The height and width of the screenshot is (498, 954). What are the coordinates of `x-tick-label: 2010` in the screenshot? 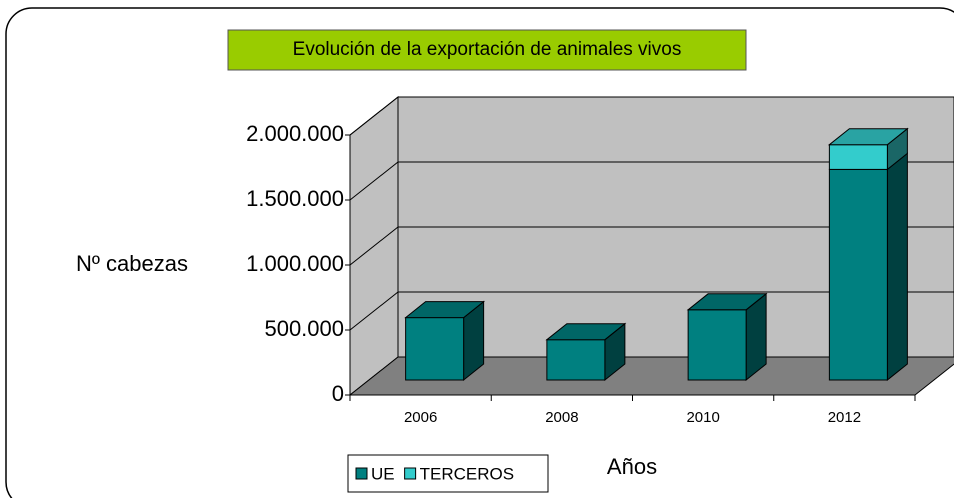 It's located at (702, 417).